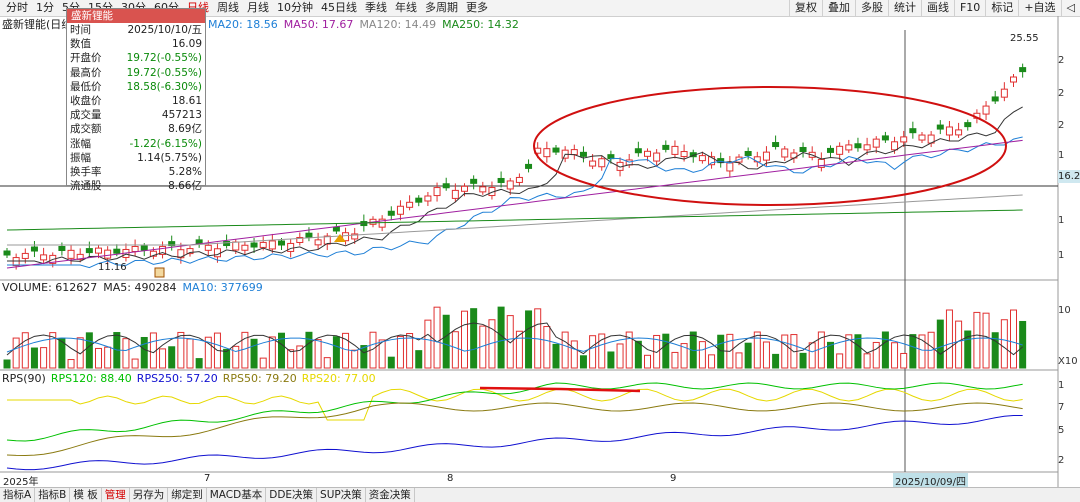 The image size is (1080, 502). I want to click on ma_legend-item-3: MA250: 14.32, so click(480, 24).